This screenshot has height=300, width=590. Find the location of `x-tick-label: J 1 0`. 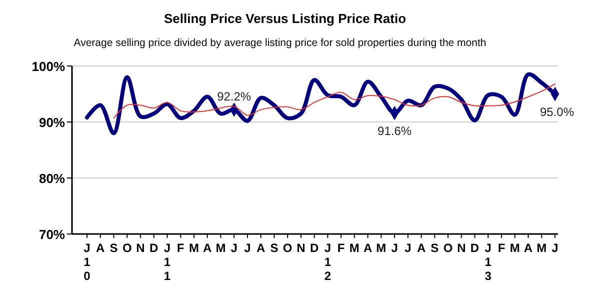

x-tick-label: J 1 0 is located at coordinates (87, 262).